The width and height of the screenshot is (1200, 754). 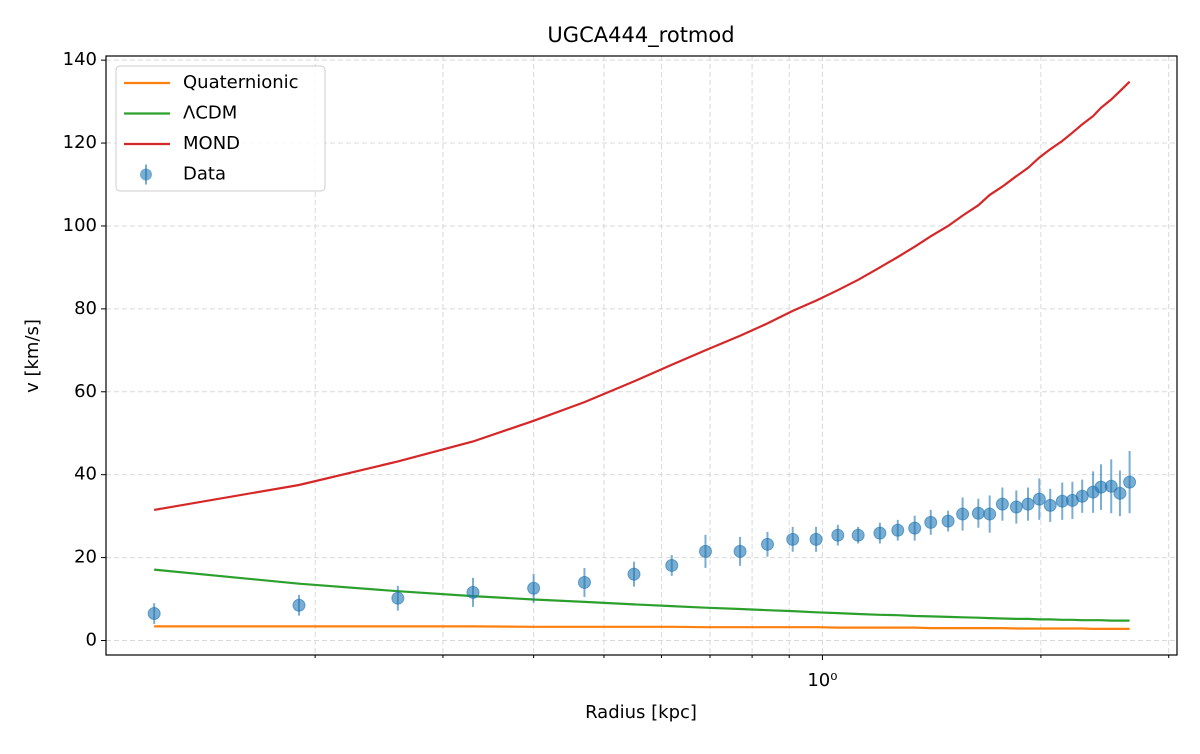 I want to click on legend-marker, so click(x=146, y=174).